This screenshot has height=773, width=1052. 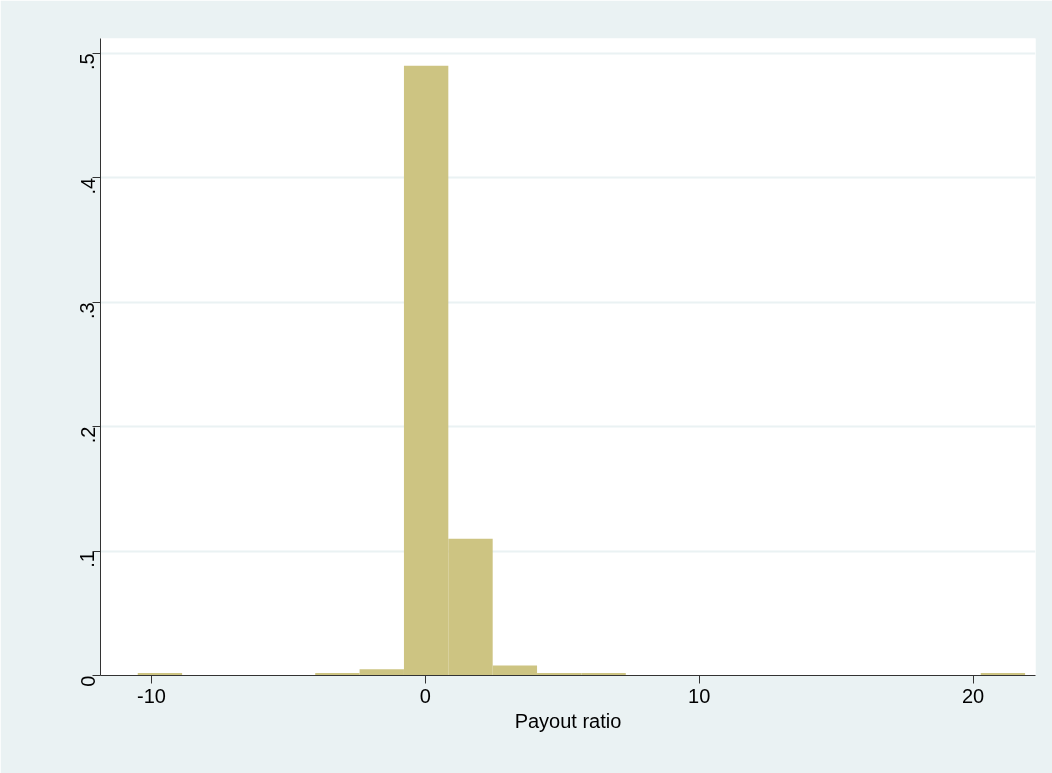 I want to click on x-tick-label: -10, so click(x=151, y=695).